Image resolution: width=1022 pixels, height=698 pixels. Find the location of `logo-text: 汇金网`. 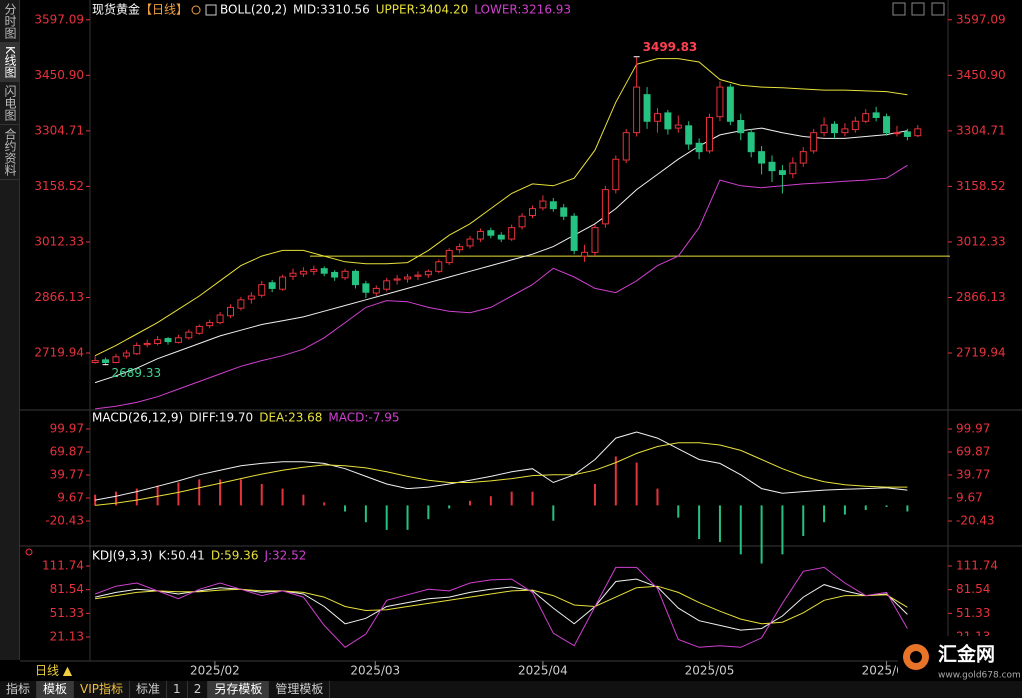

logo-text: 汇金网 is located at coordinates (966, 654).